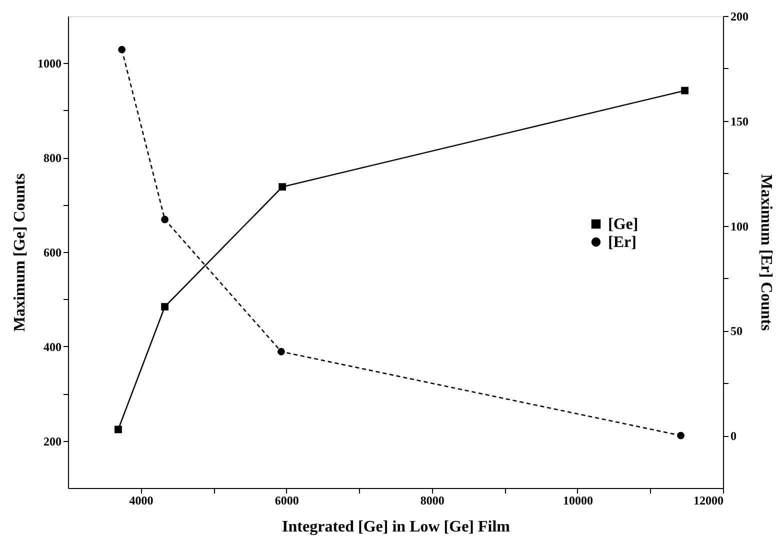 This screenshot has height=544, width=784. Describe the element at coordinates (577, 501) in the screenshot. I see `x-tick-label: 10000` at that location.